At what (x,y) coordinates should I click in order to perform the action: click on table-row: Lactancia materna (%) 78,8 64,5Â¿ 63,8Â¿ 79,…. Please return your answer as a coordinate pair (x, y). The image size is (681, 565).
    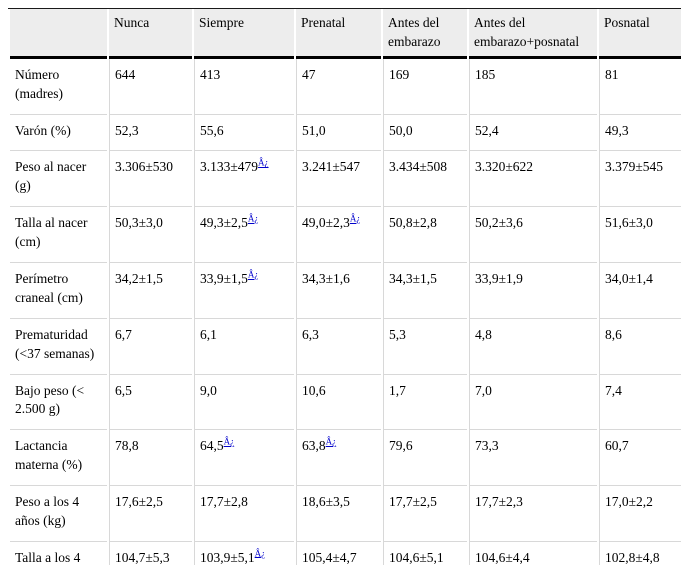
    Looking at the image, I should click on (345, 458).